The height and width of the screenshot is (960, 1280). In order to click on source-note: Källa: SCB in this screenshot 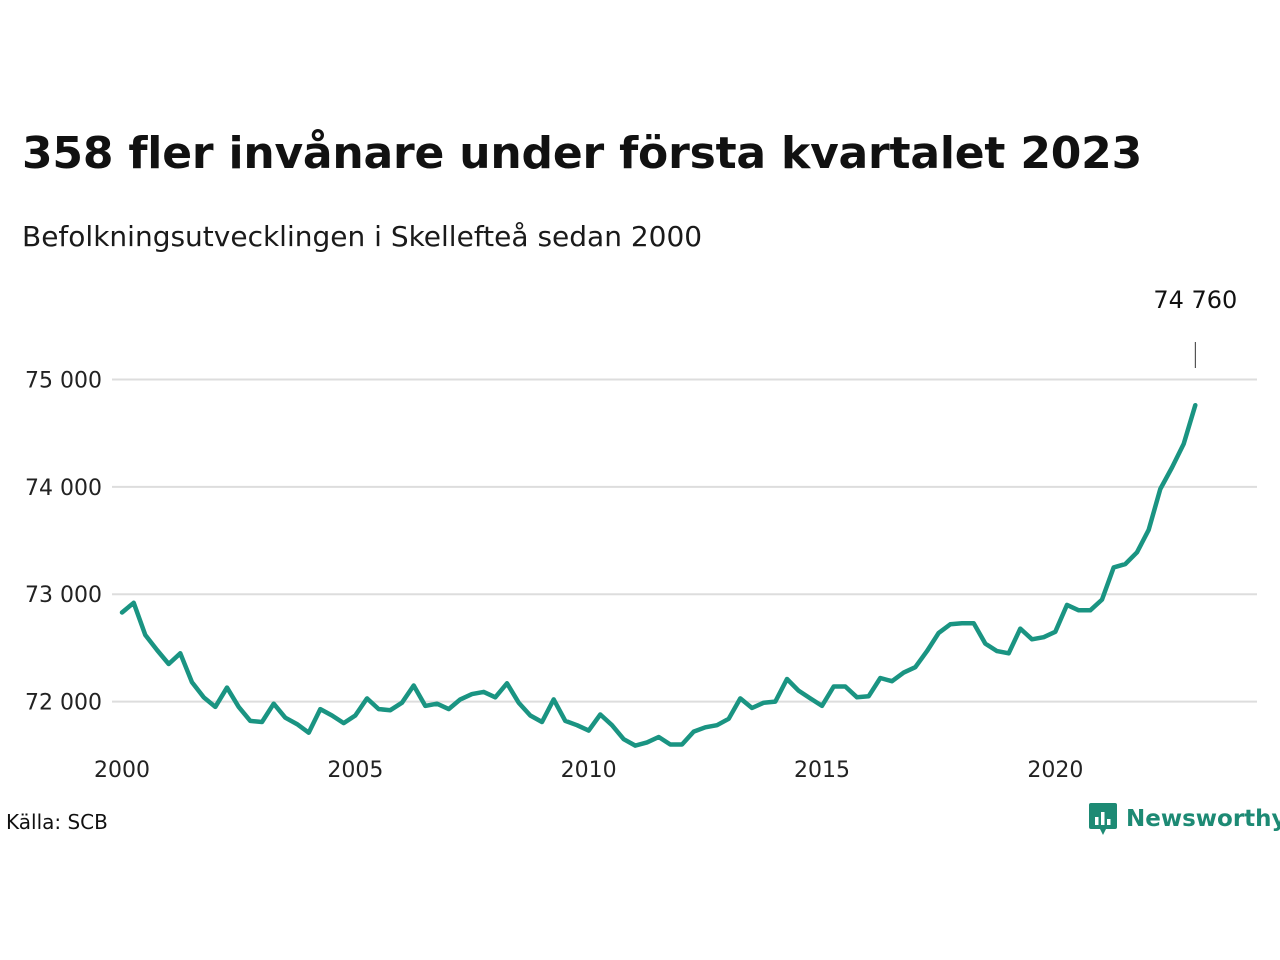, I will do `click(57, 822)`.